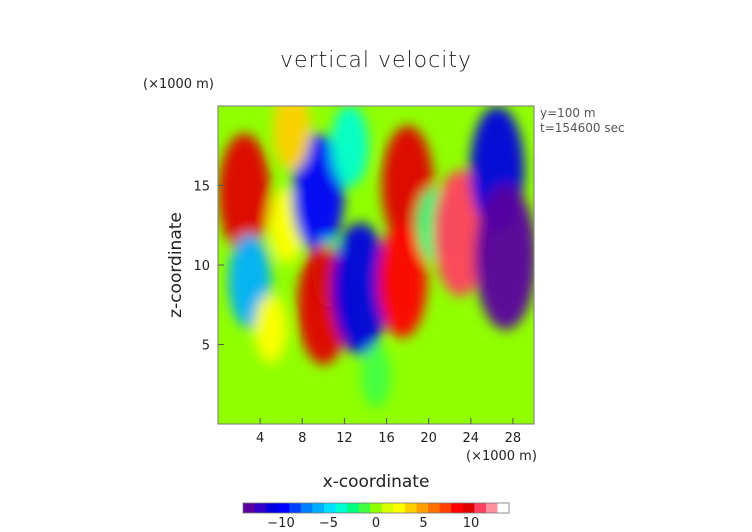  Describe the element at coordinates (471, 523) in the screenshot. I see `colorbar-tick-label: 10` at that location.